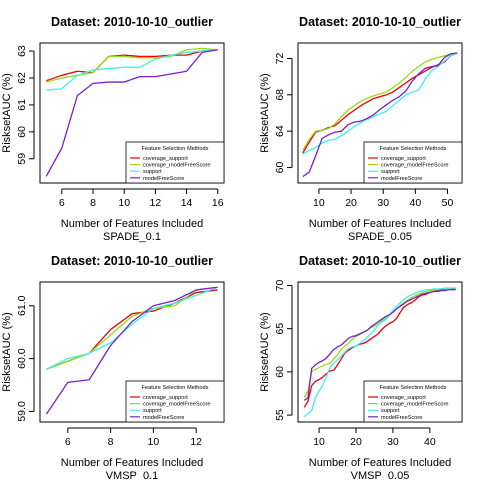 This screenshot has height=485, width=480. What do you see at coordinates (187, 203) in the screenshot?
I see `x-tick-label: 14` at bounding box center [187, 203].